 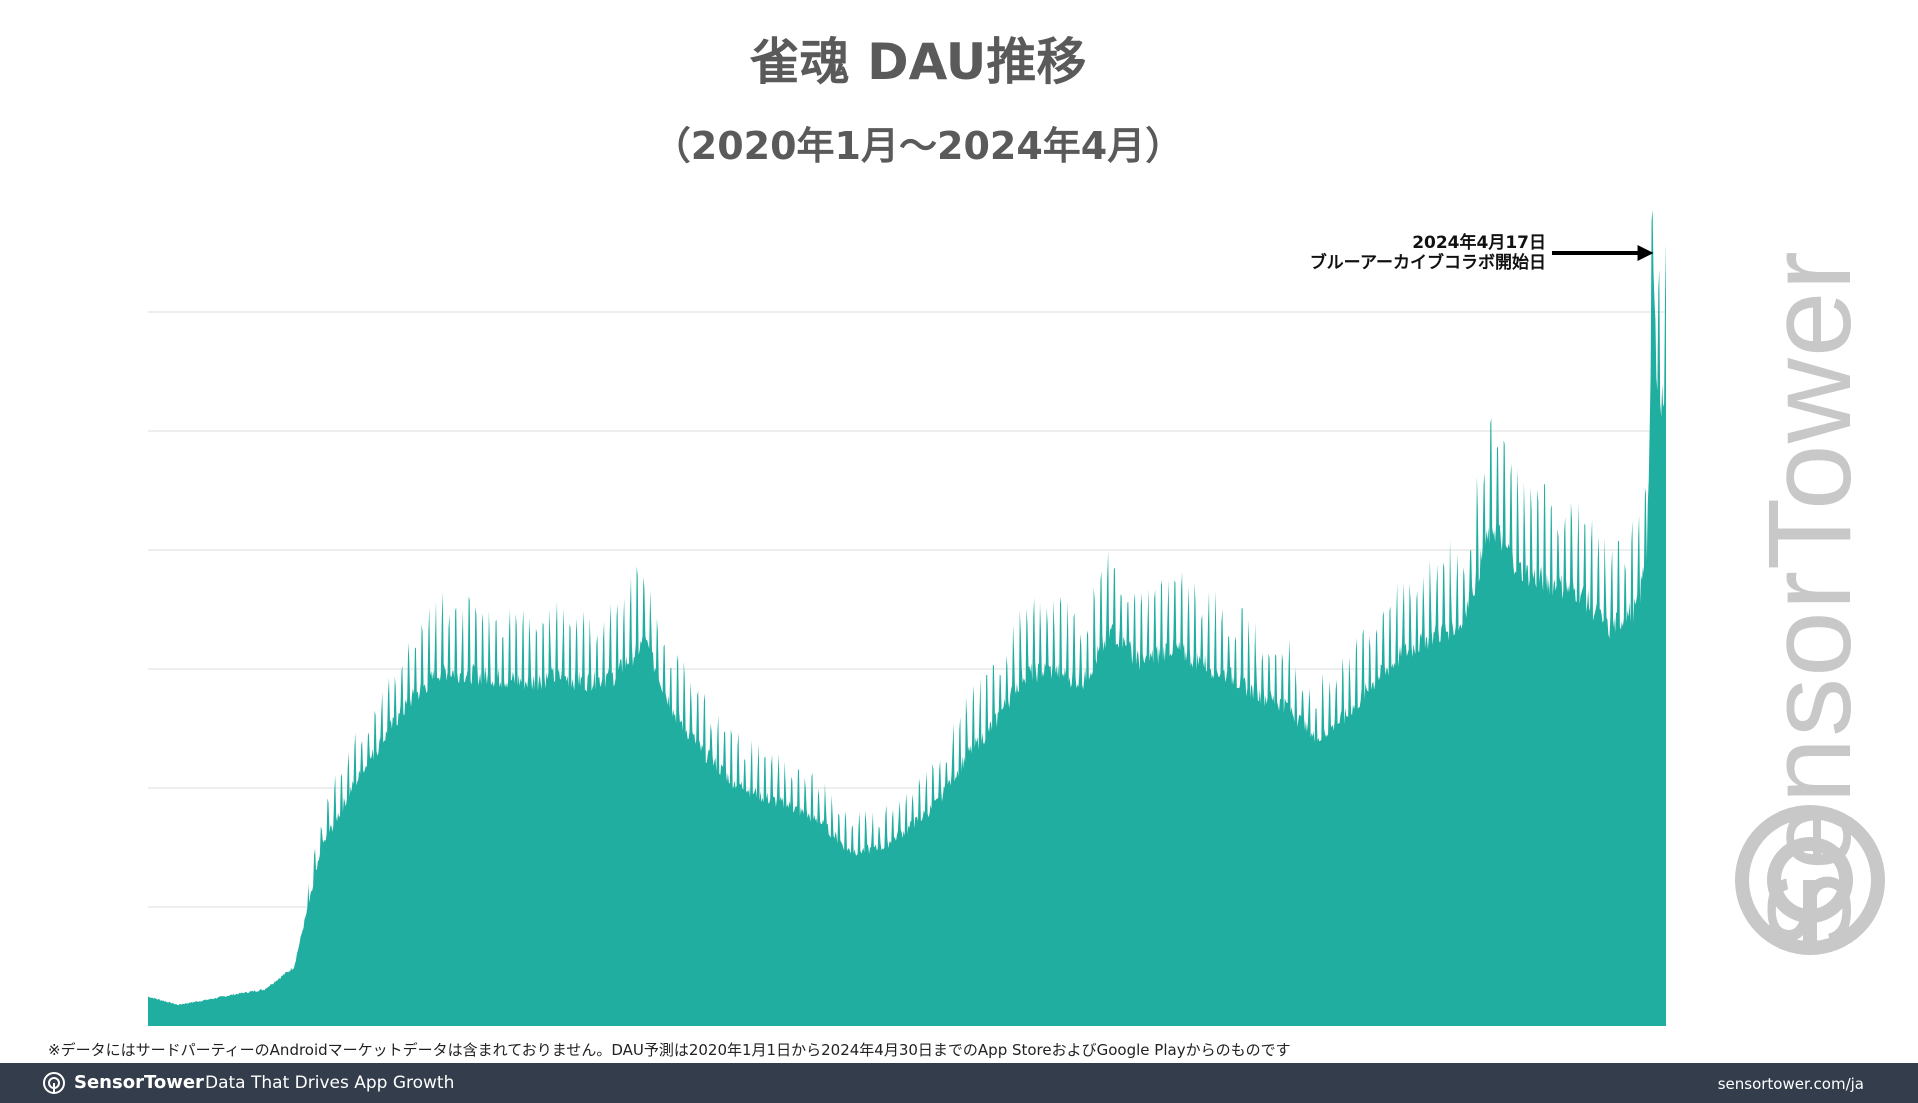 I want to click on sensortower-watermark-icon, so click(x=1810, y=880).